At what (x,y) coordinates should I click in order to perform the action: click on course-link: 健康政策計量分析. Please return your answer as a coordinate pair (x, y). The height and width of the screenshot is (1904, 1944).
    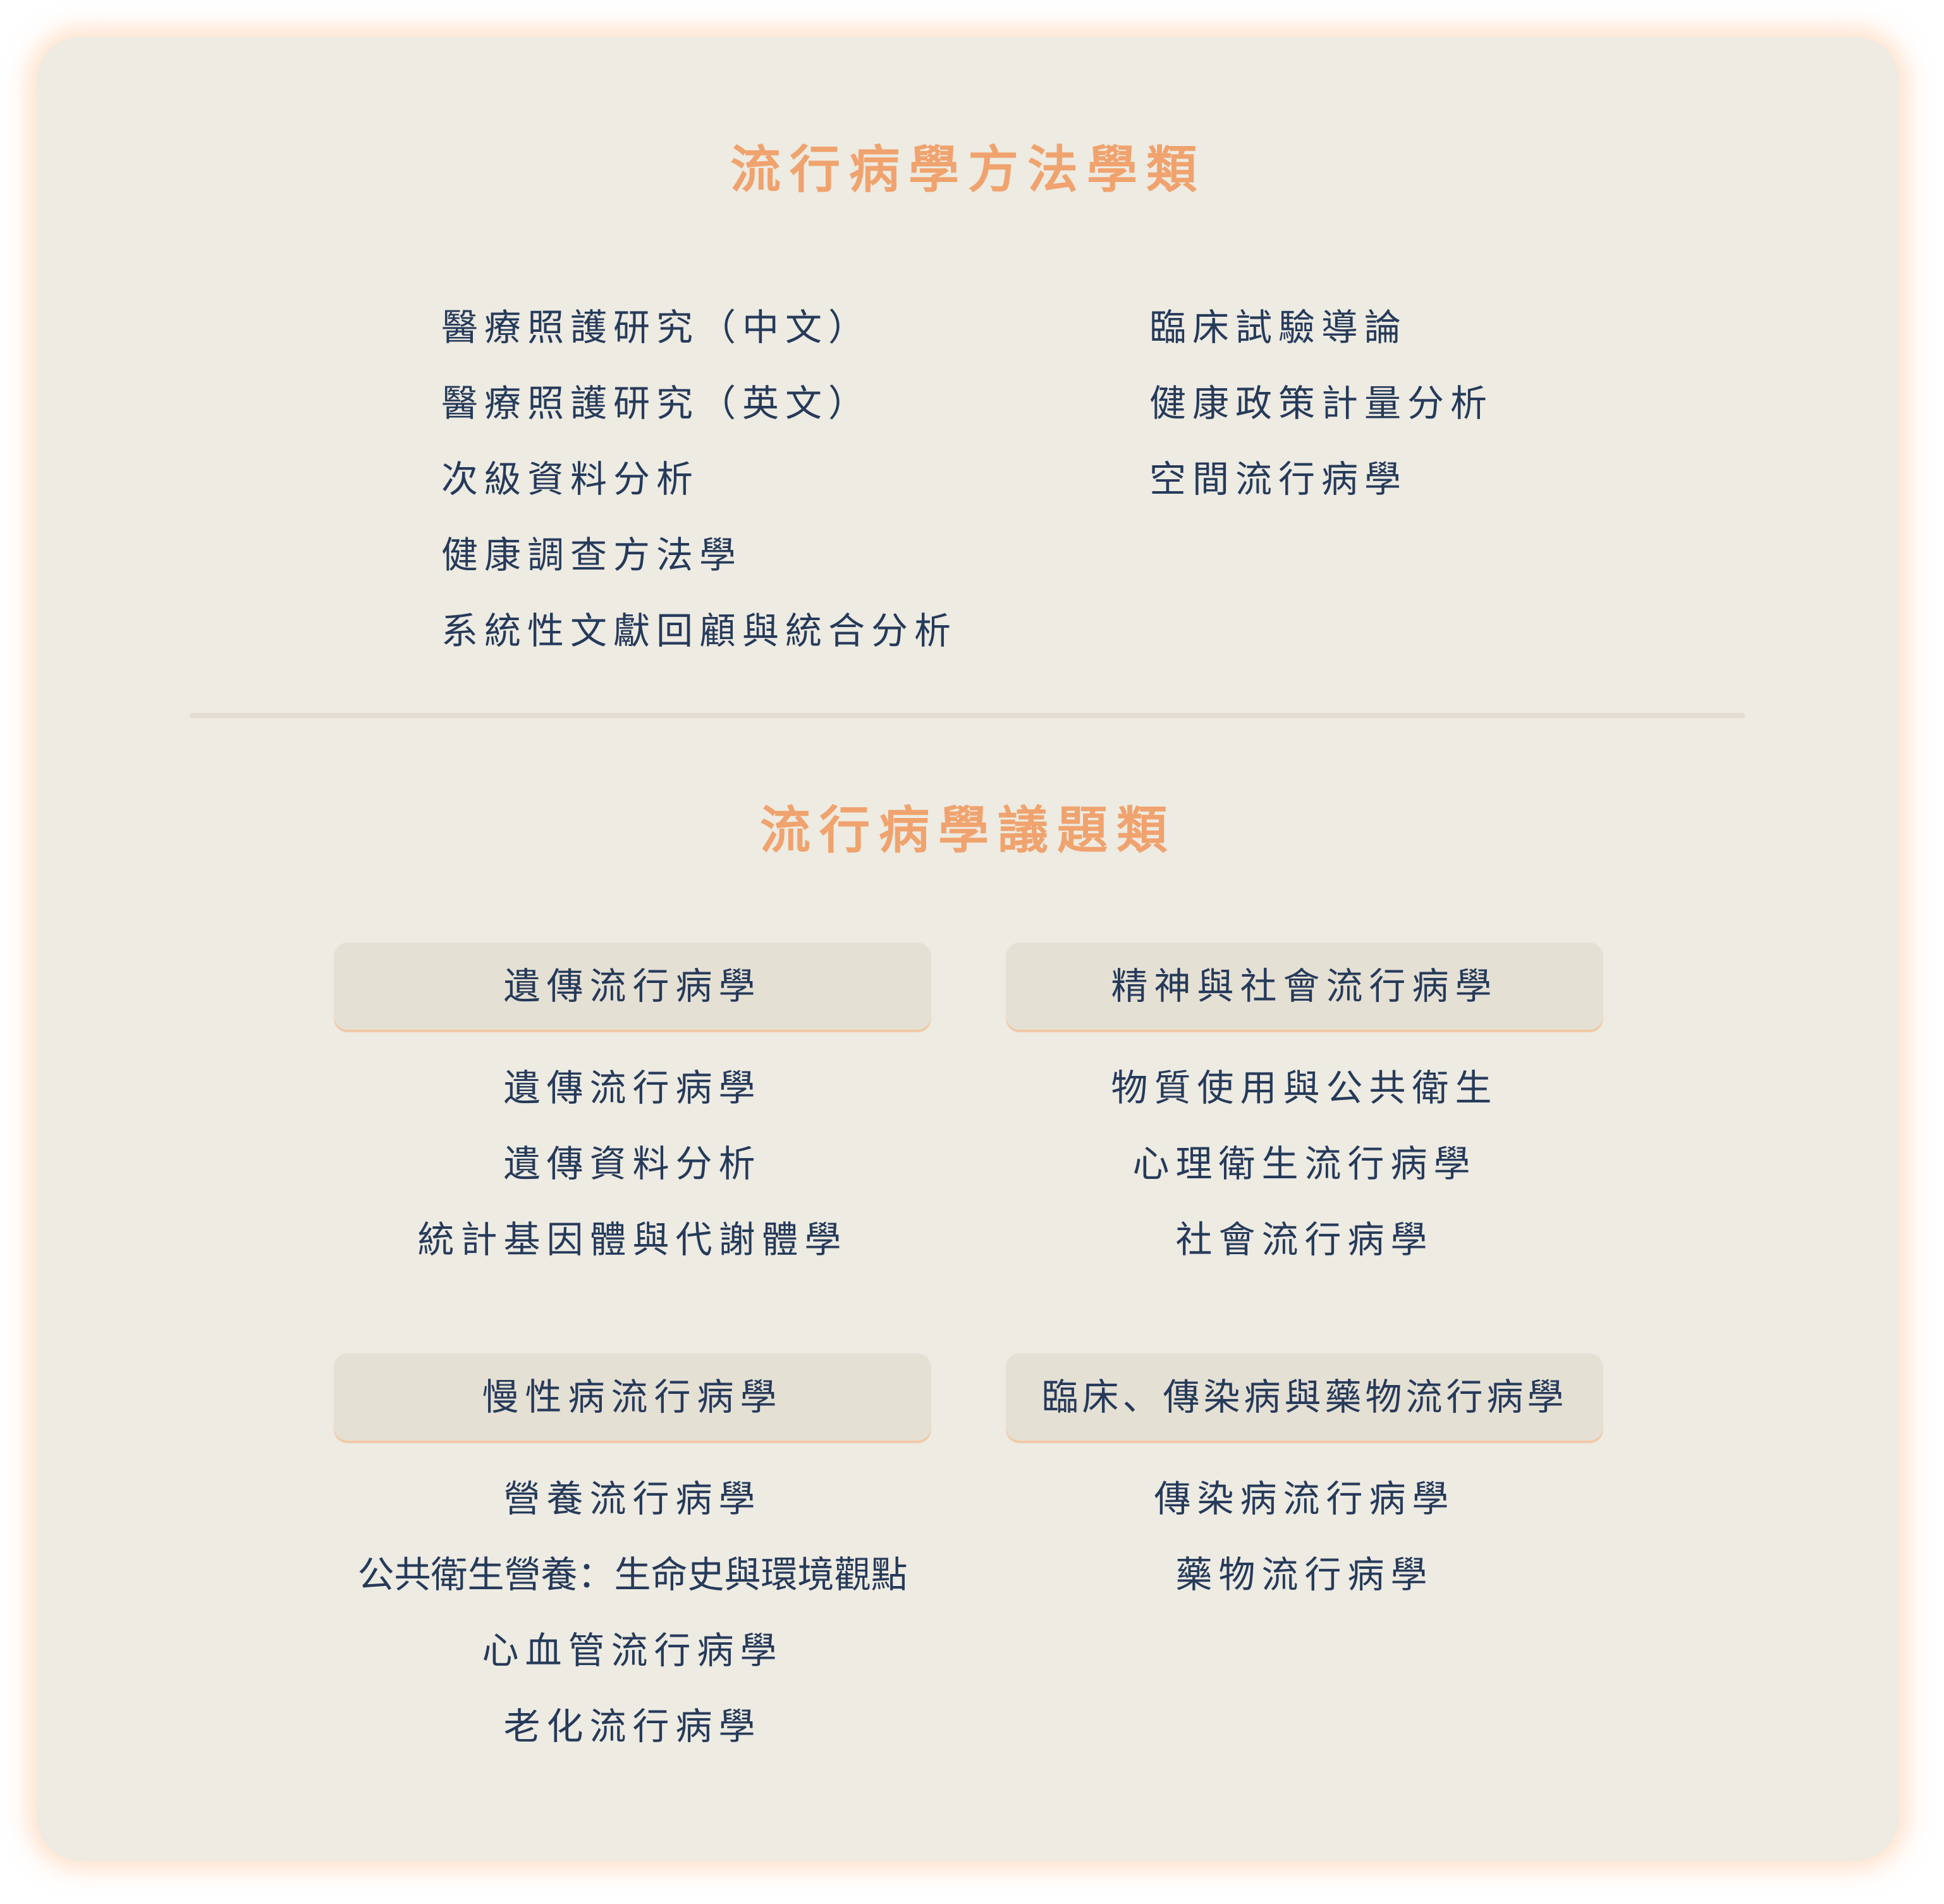
    Looking at the image, I should click on (1321, 403).